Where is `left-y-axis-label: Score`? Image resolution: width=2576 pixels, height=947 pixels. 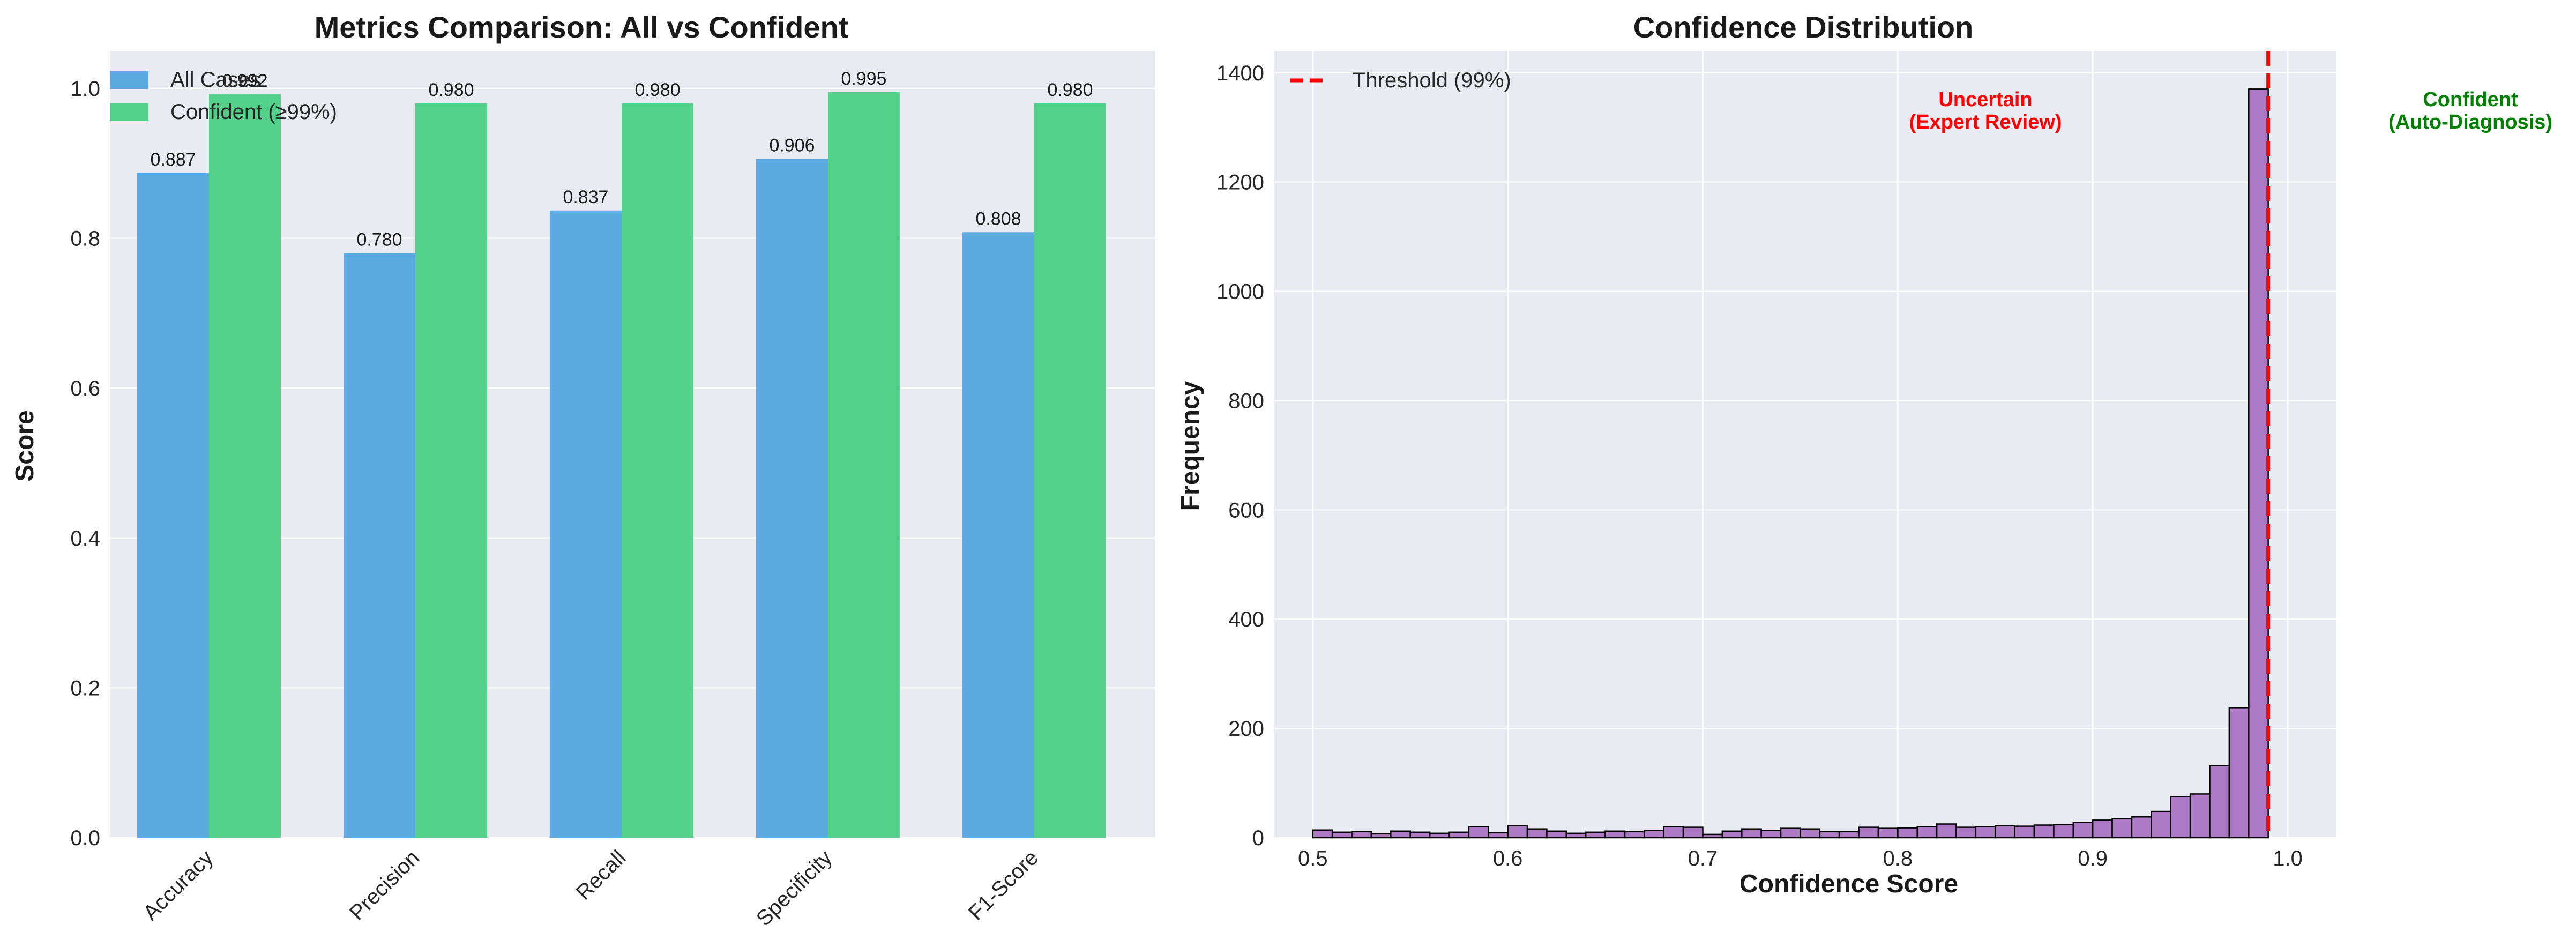 left-y-axis-label: Score is located at coordinates (25, 445).